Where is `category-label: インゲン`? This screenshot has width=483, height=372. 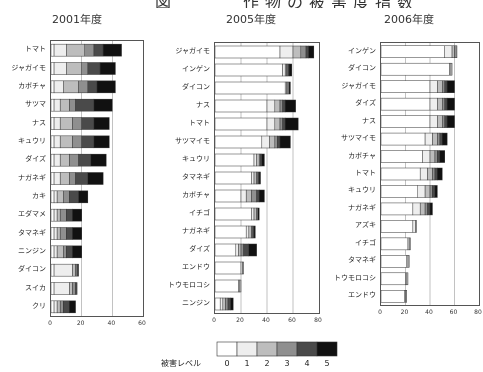 category-label: インゲン is located at coordinates (362, 50).